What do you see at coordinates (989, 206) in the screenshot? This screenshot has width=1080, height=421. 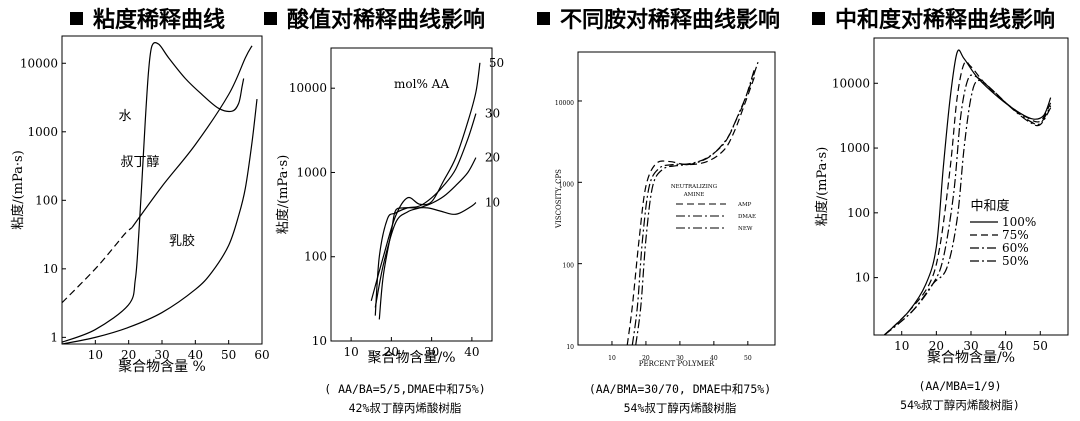 I see `legend-title: 中和度` at bounding box center [989, 206].